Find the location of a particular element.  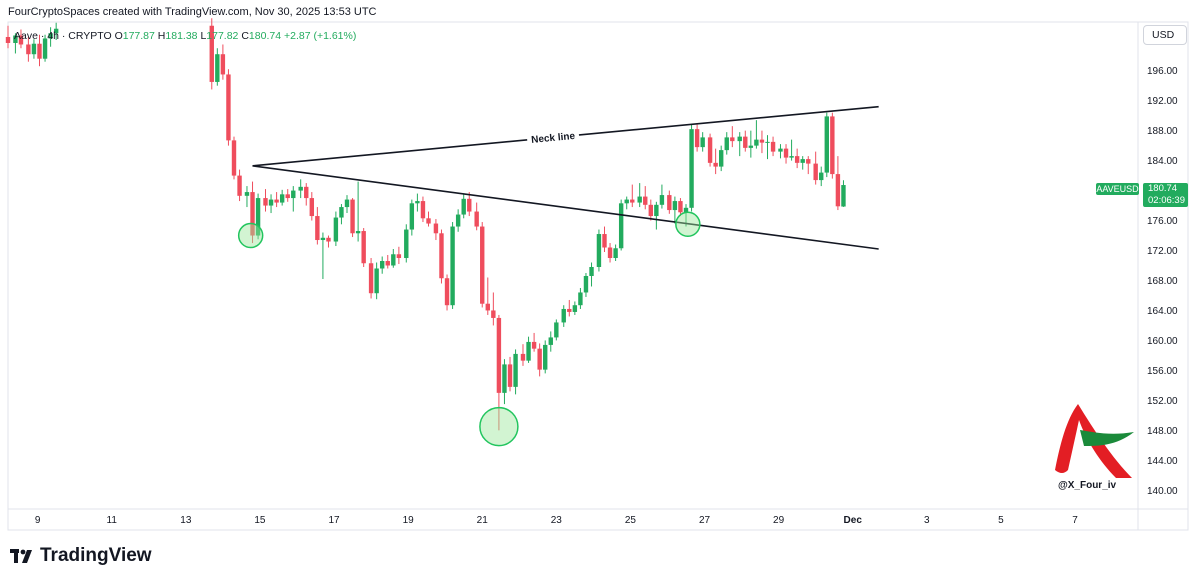

time-scale: 9 11 13 15 17 19 21 23 25 27 29 Dec 3 5 7 is located at coordinates (556, 520).